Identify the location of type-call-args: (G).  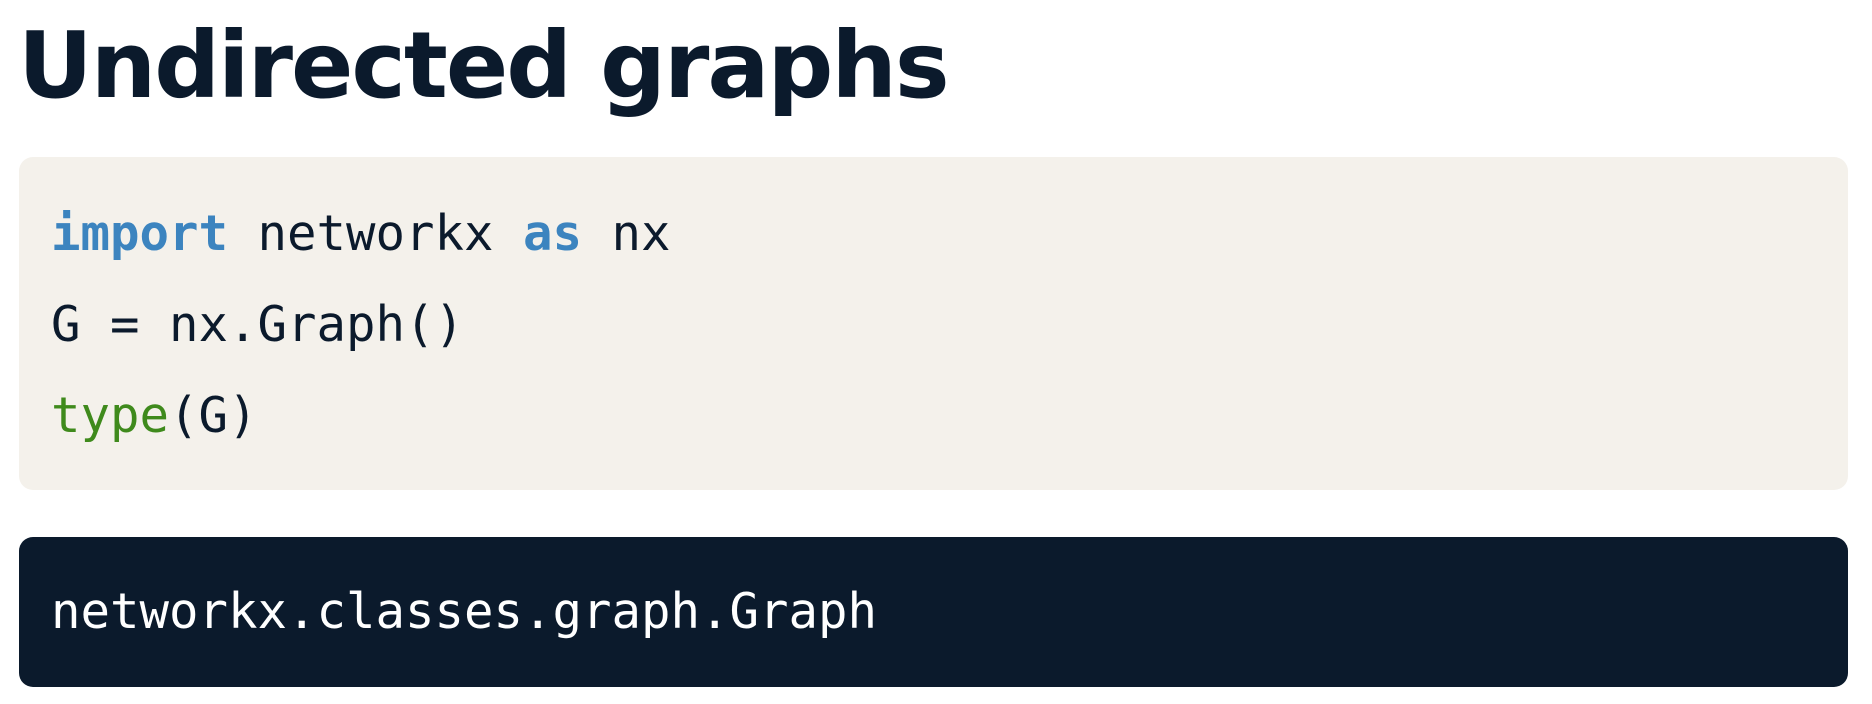
(213, 415).